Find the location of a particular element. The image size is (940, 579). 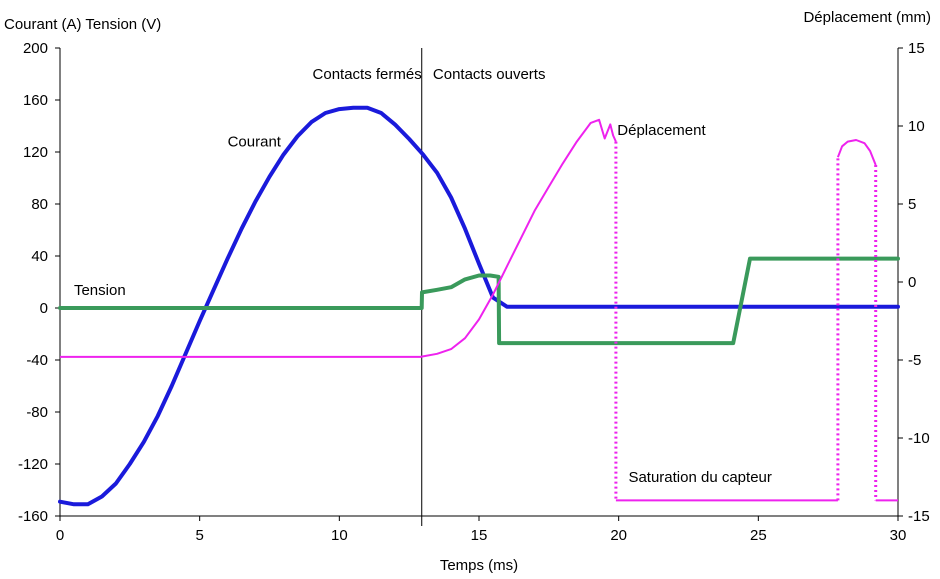

y-right-tick-label: -5 is located at coordinates (914, 360).